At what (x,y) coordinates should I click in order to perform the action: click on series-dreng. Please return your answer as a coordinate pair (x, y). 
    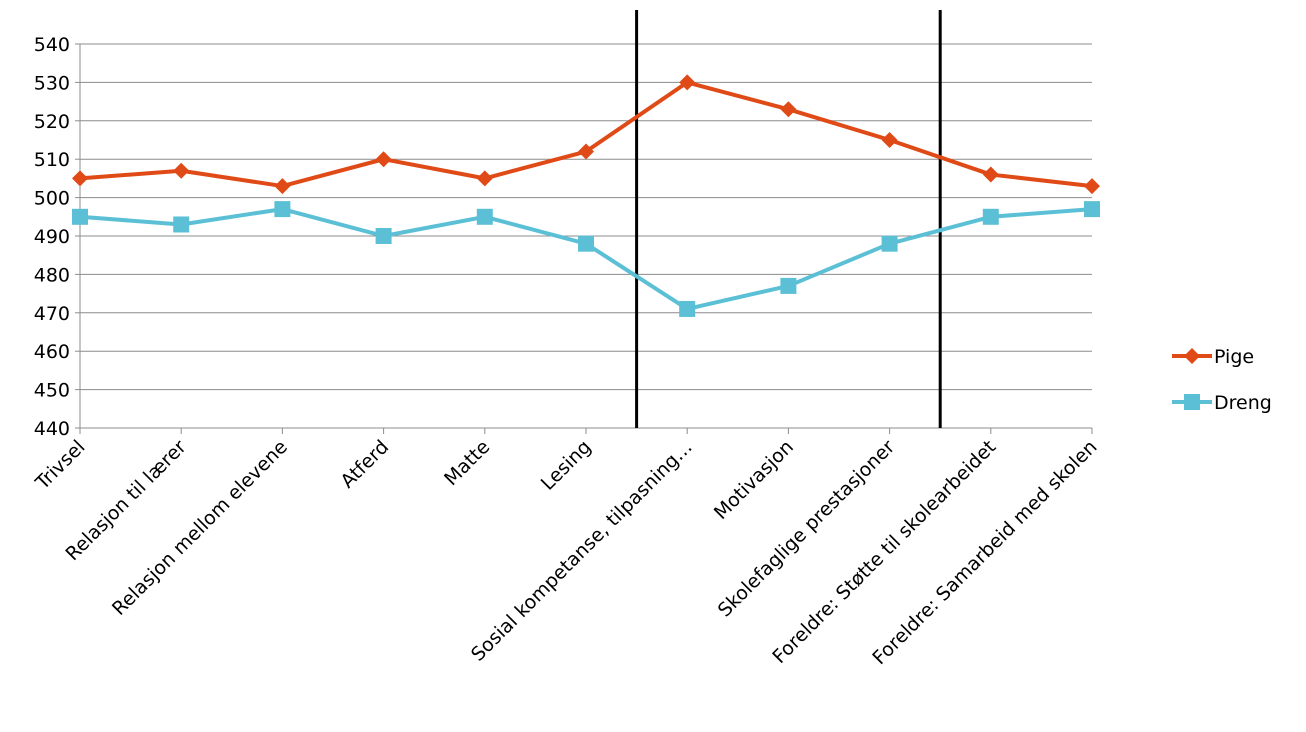
    Looking at the image, I should click on (586, 259).